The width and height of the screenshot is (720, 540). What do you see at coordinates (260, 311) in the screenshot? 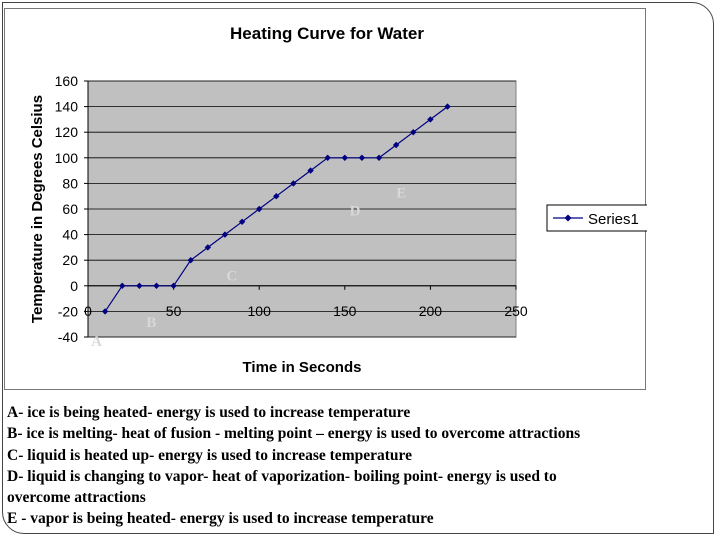
I see `x-tick-label: 100` at bounding box center [260, 311].